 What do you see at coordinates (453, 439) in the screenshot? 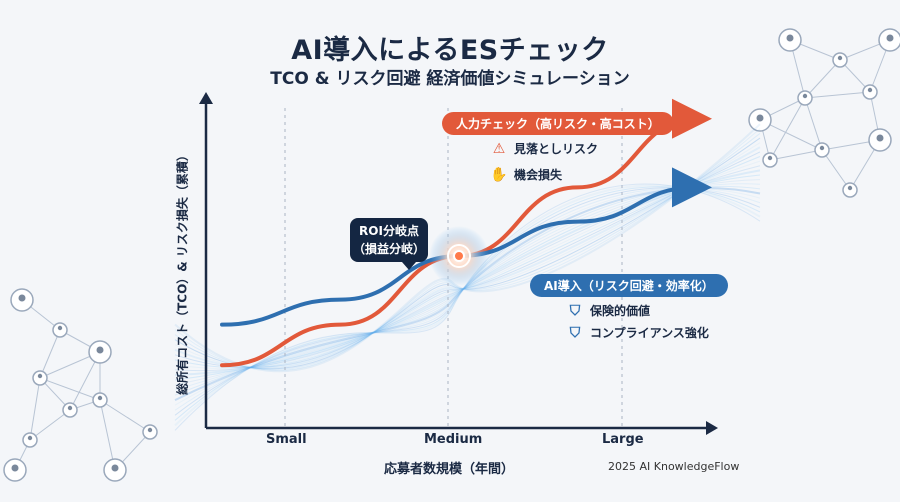
I see `x-tick-label: Medium` at bounding box center [453, 439].